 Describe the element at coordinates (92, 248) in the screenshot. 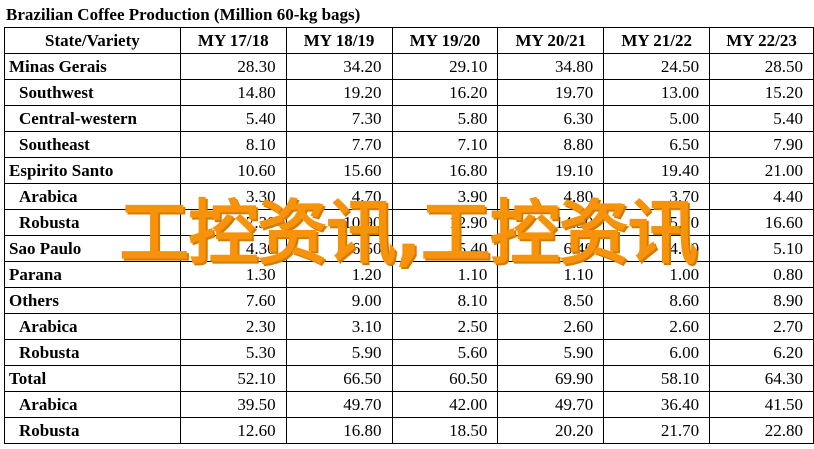

I see `row-label: Sao Paulo` at that location.